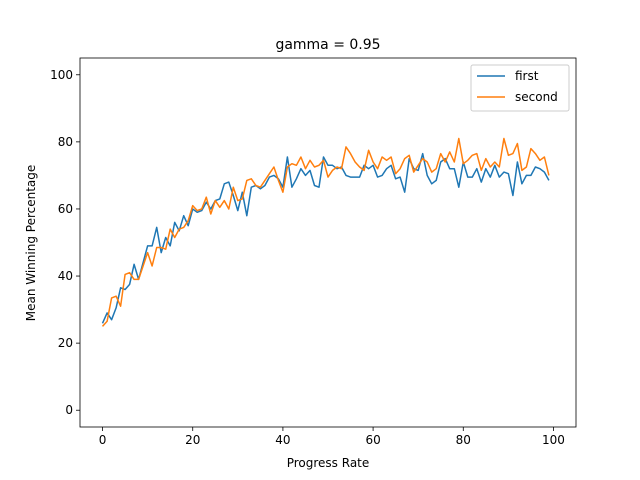  What do you see at coordinates (536, 97) in the screenshot?
I see `legend-label-second: second` at bounding box center [536, 97].